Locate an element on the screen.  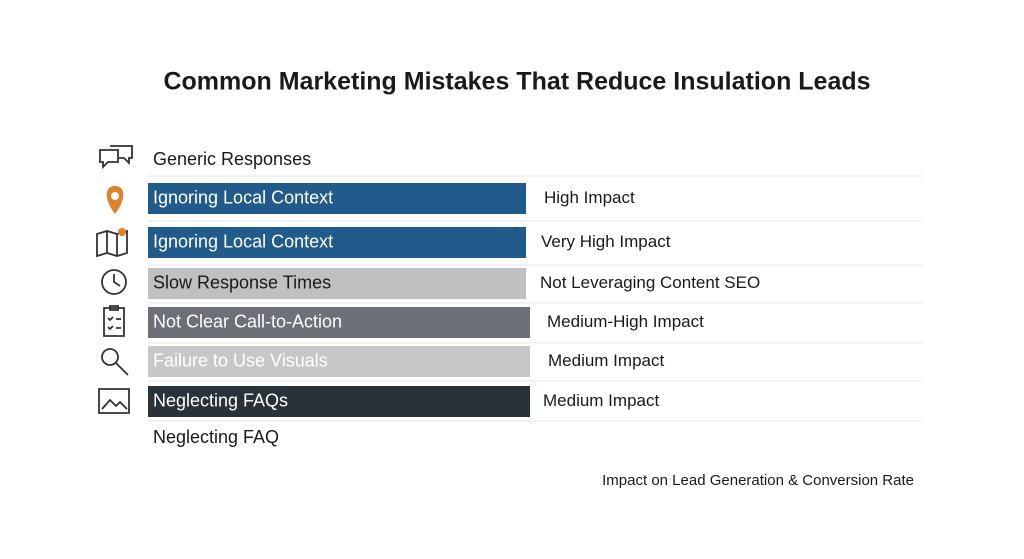
checklist-icon is located at coordinates (114, 321).